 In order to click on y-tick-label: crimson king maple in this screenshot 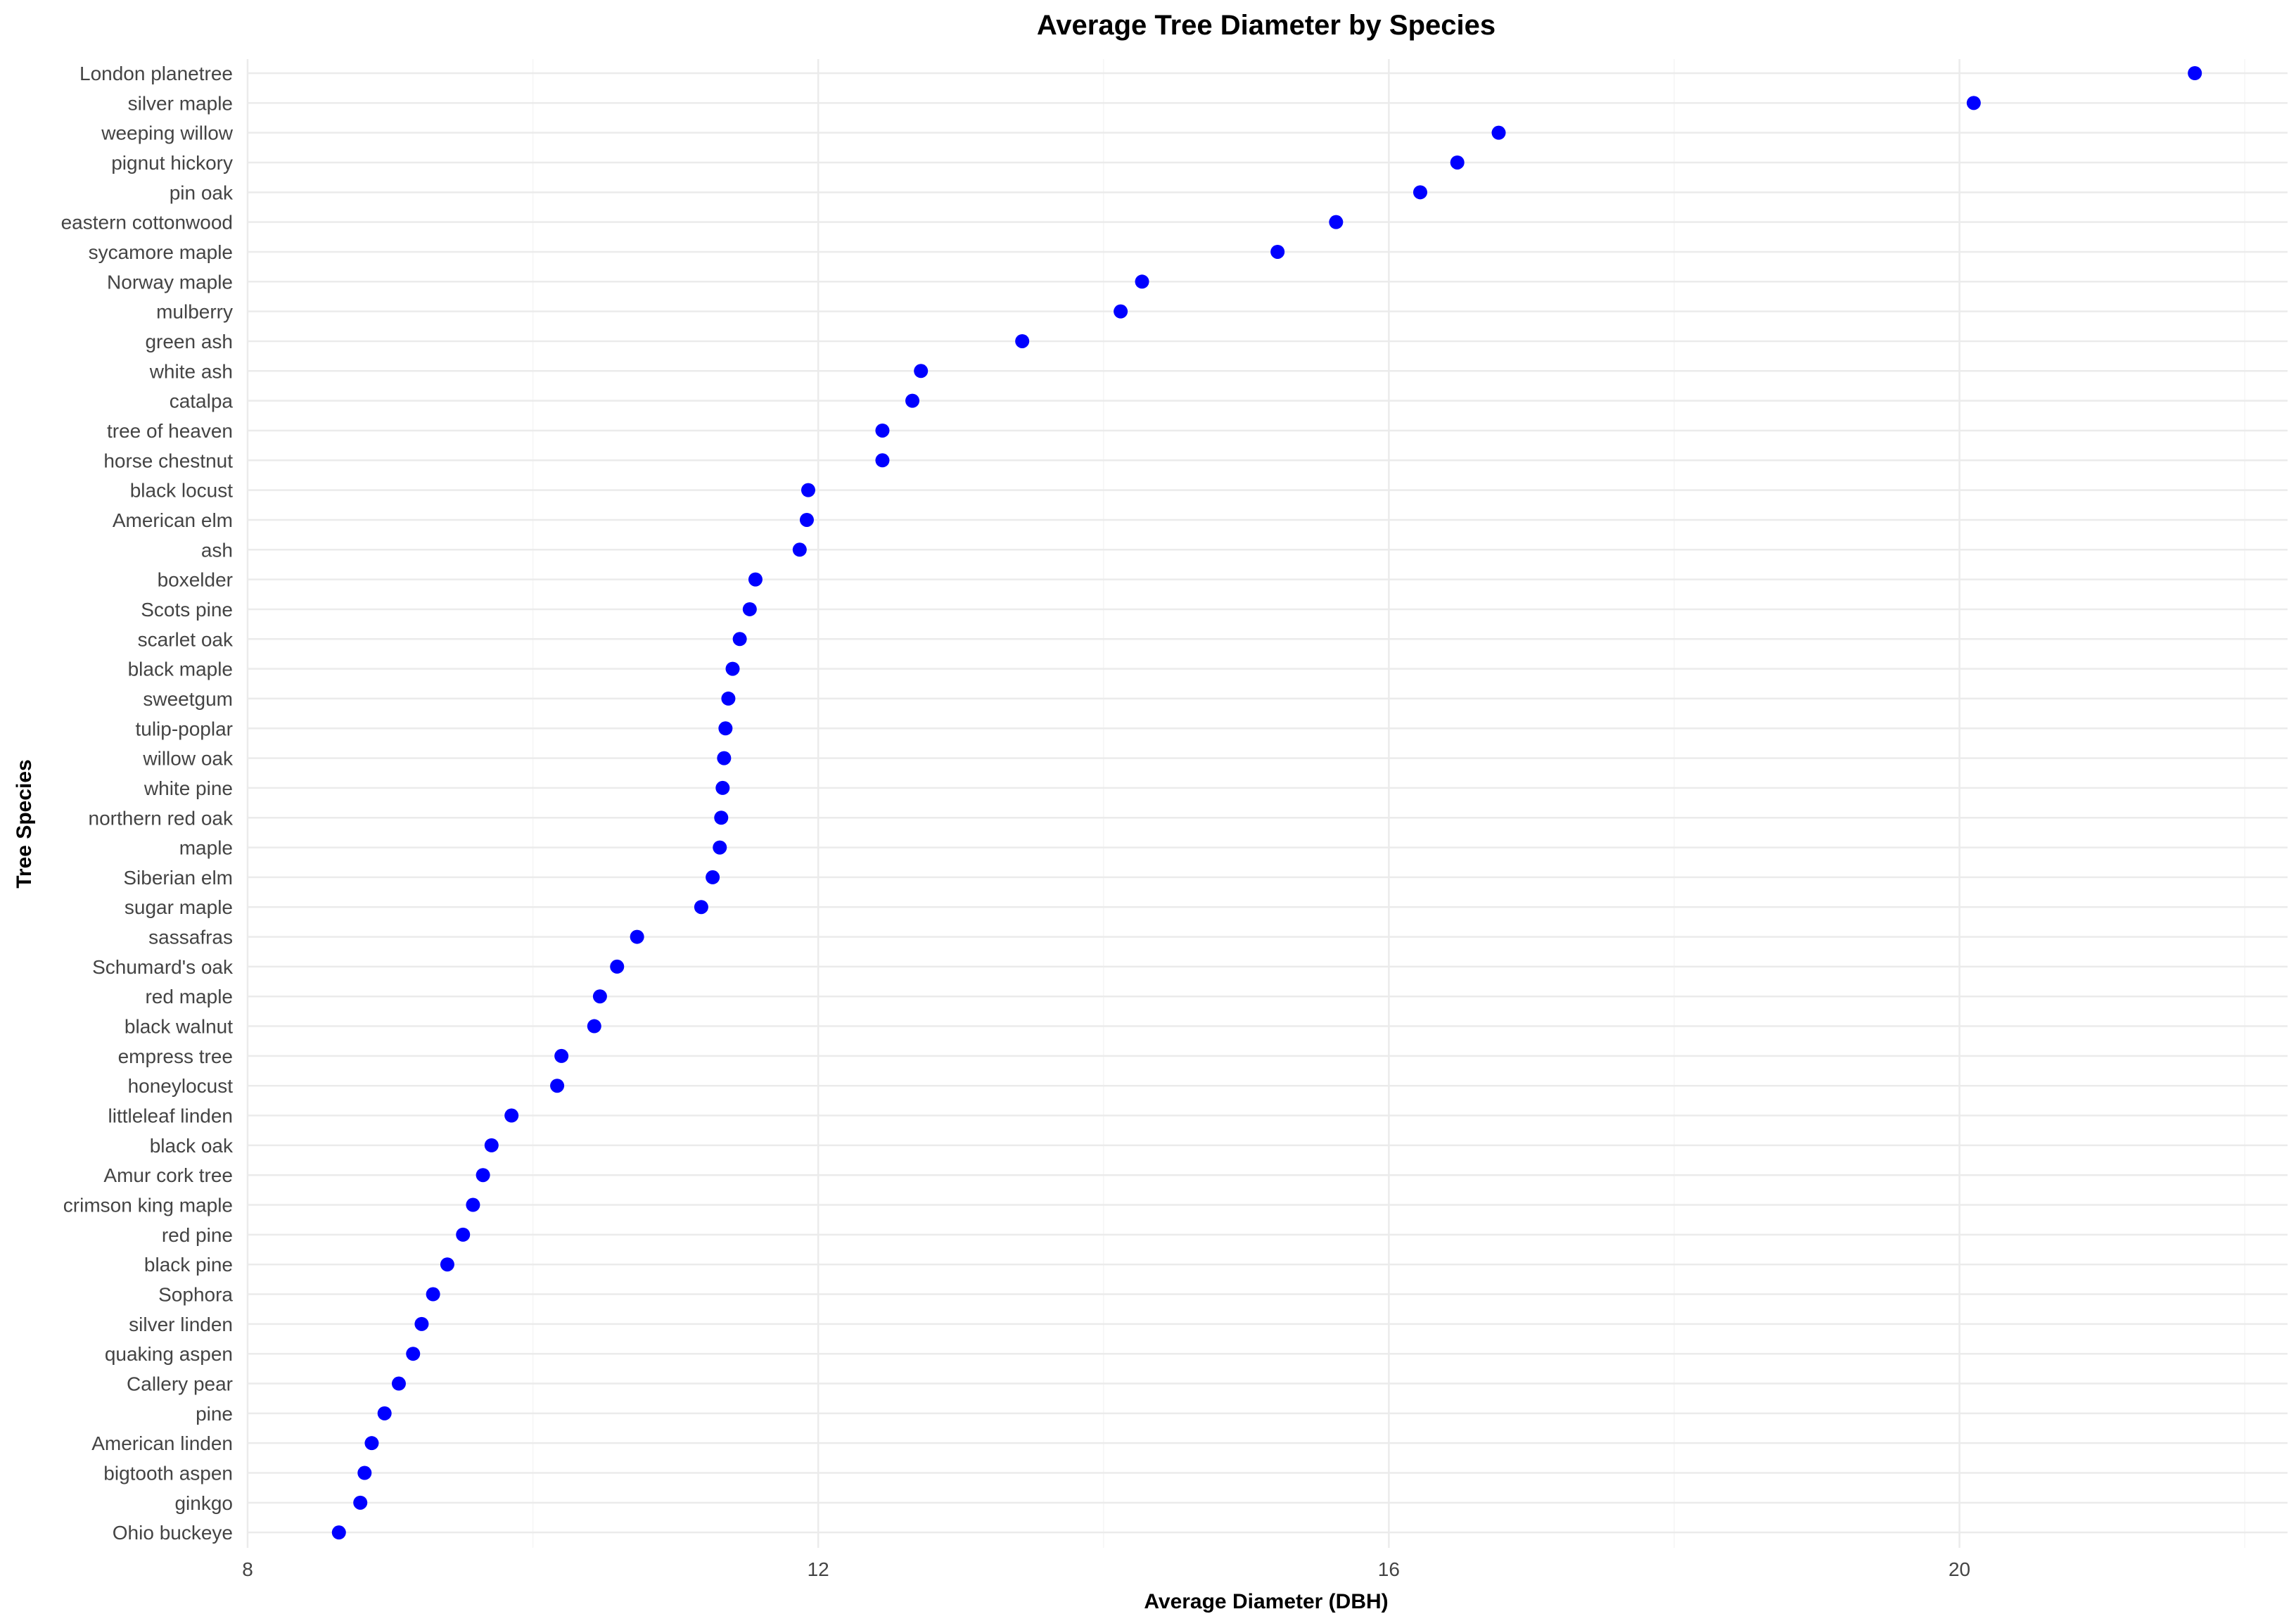, I will do `click(148, 1205)`.